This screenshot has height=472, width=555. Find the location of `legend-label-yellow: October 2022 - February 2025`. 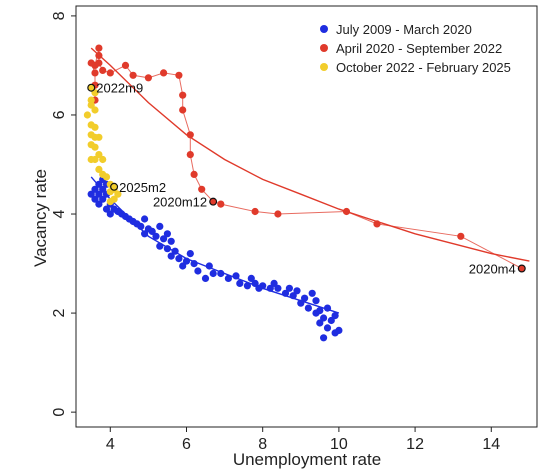

legend-label-yellow: October 2022 - February 2025 is located at coordinates (423, 67).